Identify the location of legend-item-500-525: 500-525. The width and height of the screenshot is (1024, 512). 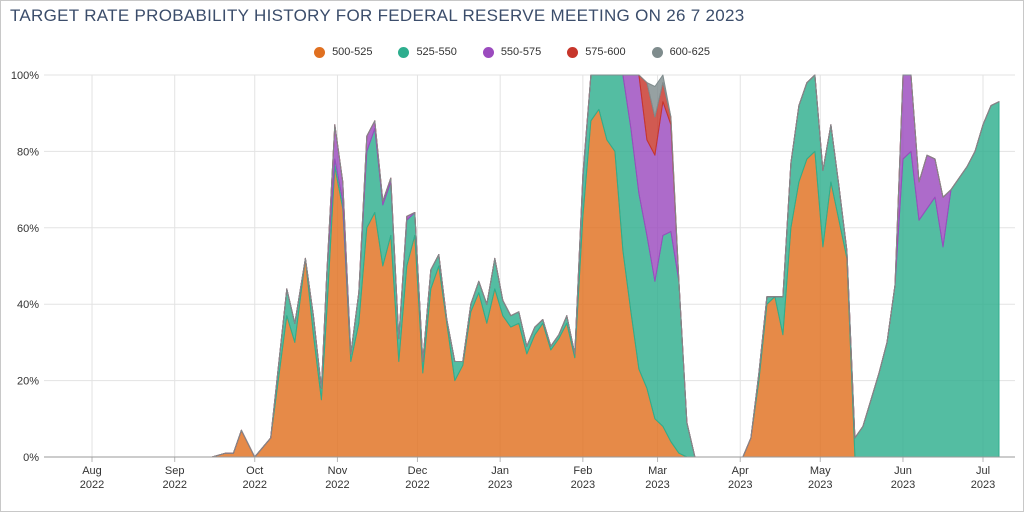
(343, 52).